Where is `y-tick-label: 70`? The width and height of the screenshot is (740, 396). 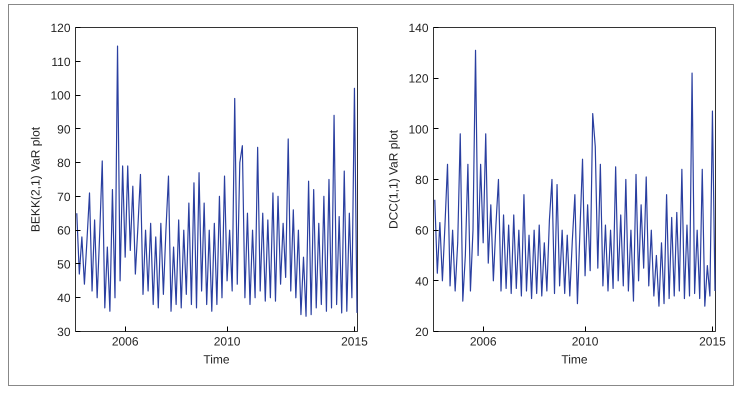 y-tick-label: 70 is located at coordinates (64, 197).